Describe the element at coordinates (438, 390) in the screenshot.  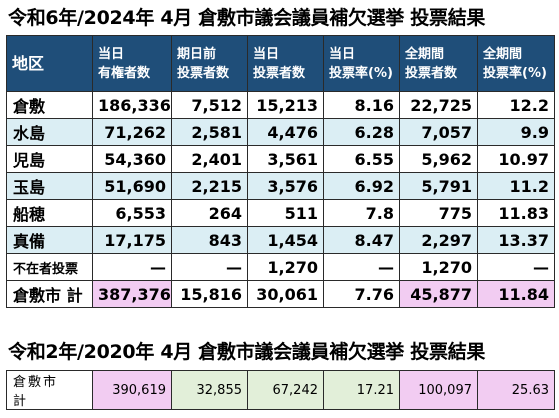
I see `previous-all-voters: 100,097` at that location.